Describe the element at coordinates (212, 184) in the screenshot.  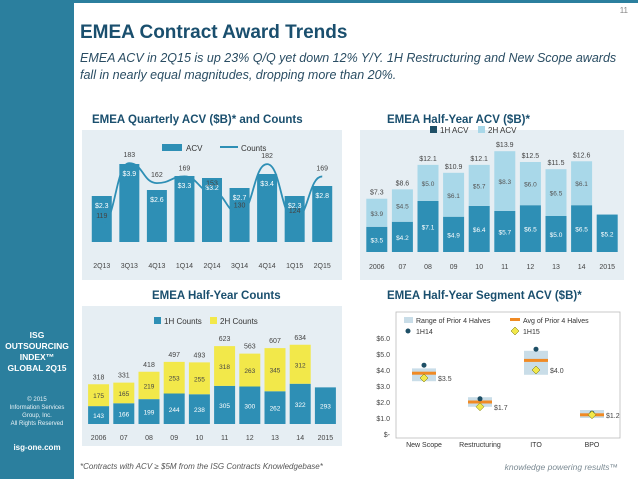
I see `count-label: 153` at that location.